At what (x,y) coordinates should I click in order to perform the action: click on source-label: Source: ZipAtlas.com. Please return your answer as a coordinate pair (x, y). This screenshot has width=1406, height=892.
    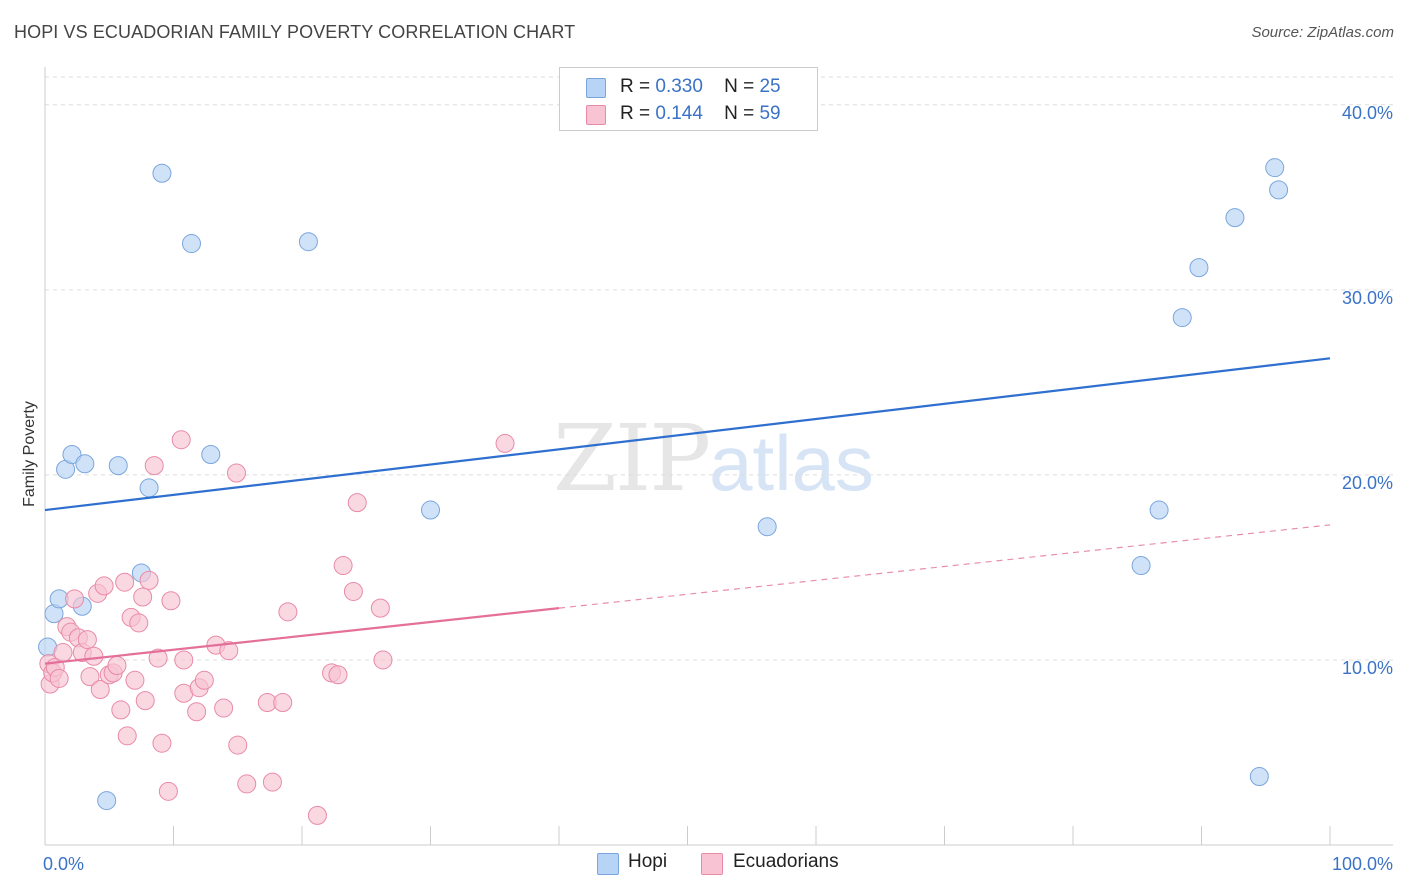
    Looking at the image, I should click on (1322, 32).